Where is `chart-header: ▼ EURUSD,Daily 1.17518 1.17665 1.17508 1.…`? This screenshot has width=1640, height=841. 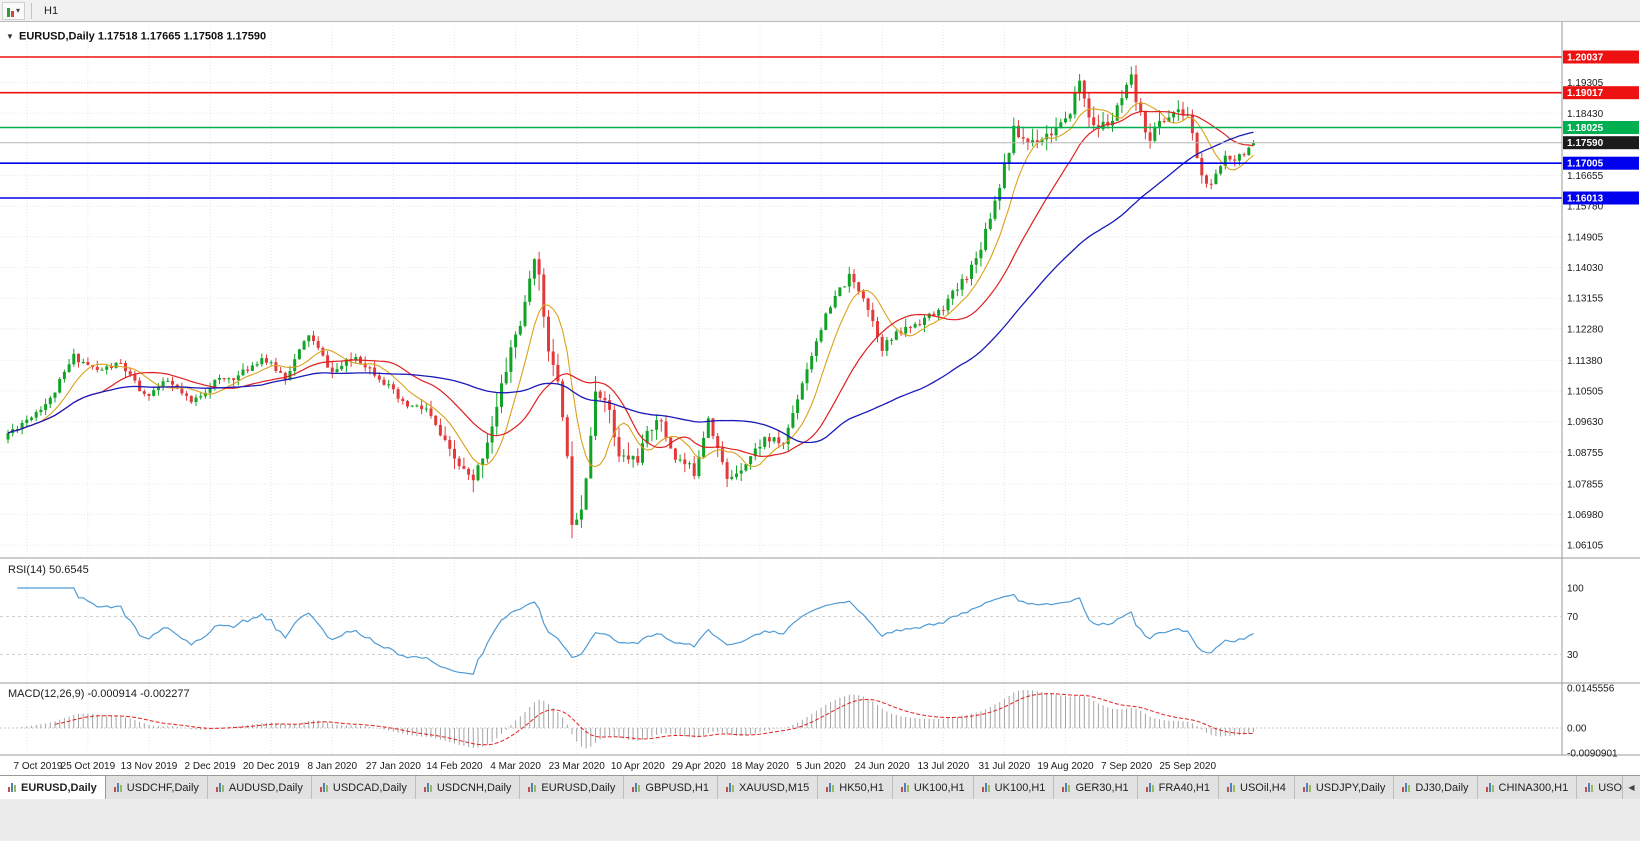
chart-header: ▼ EURUSD,Daily 1.17518 1.17665 1.17508 1.… is located at coordinates (136, 37).